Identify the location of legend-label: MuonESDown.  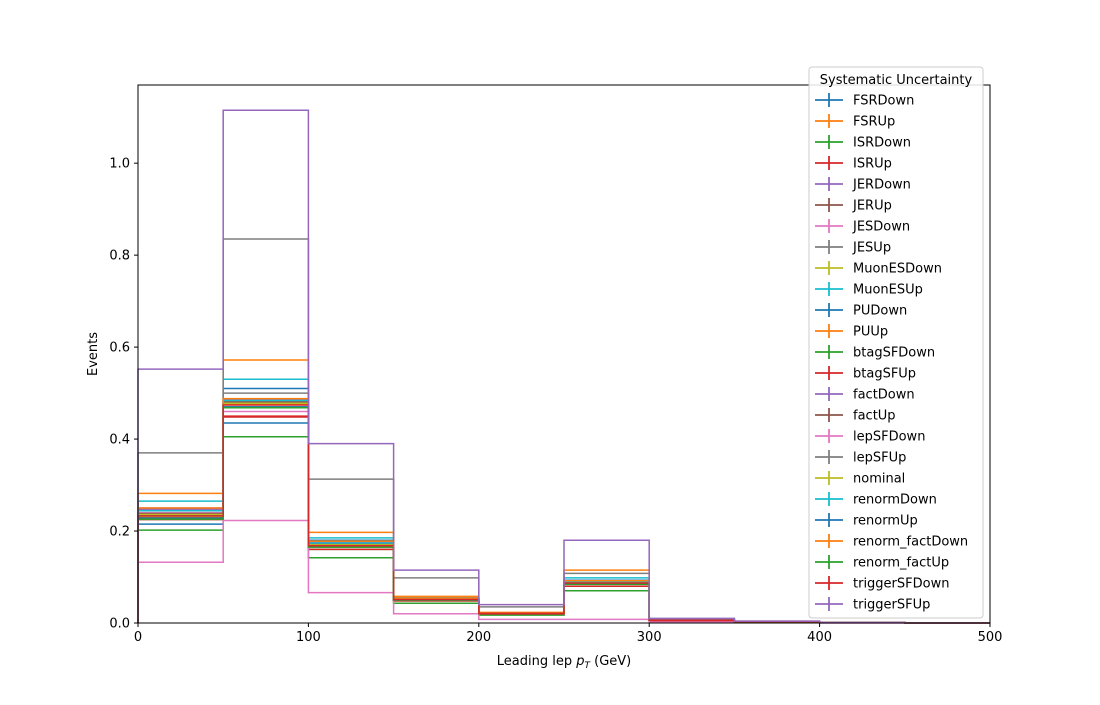
(897, 269).